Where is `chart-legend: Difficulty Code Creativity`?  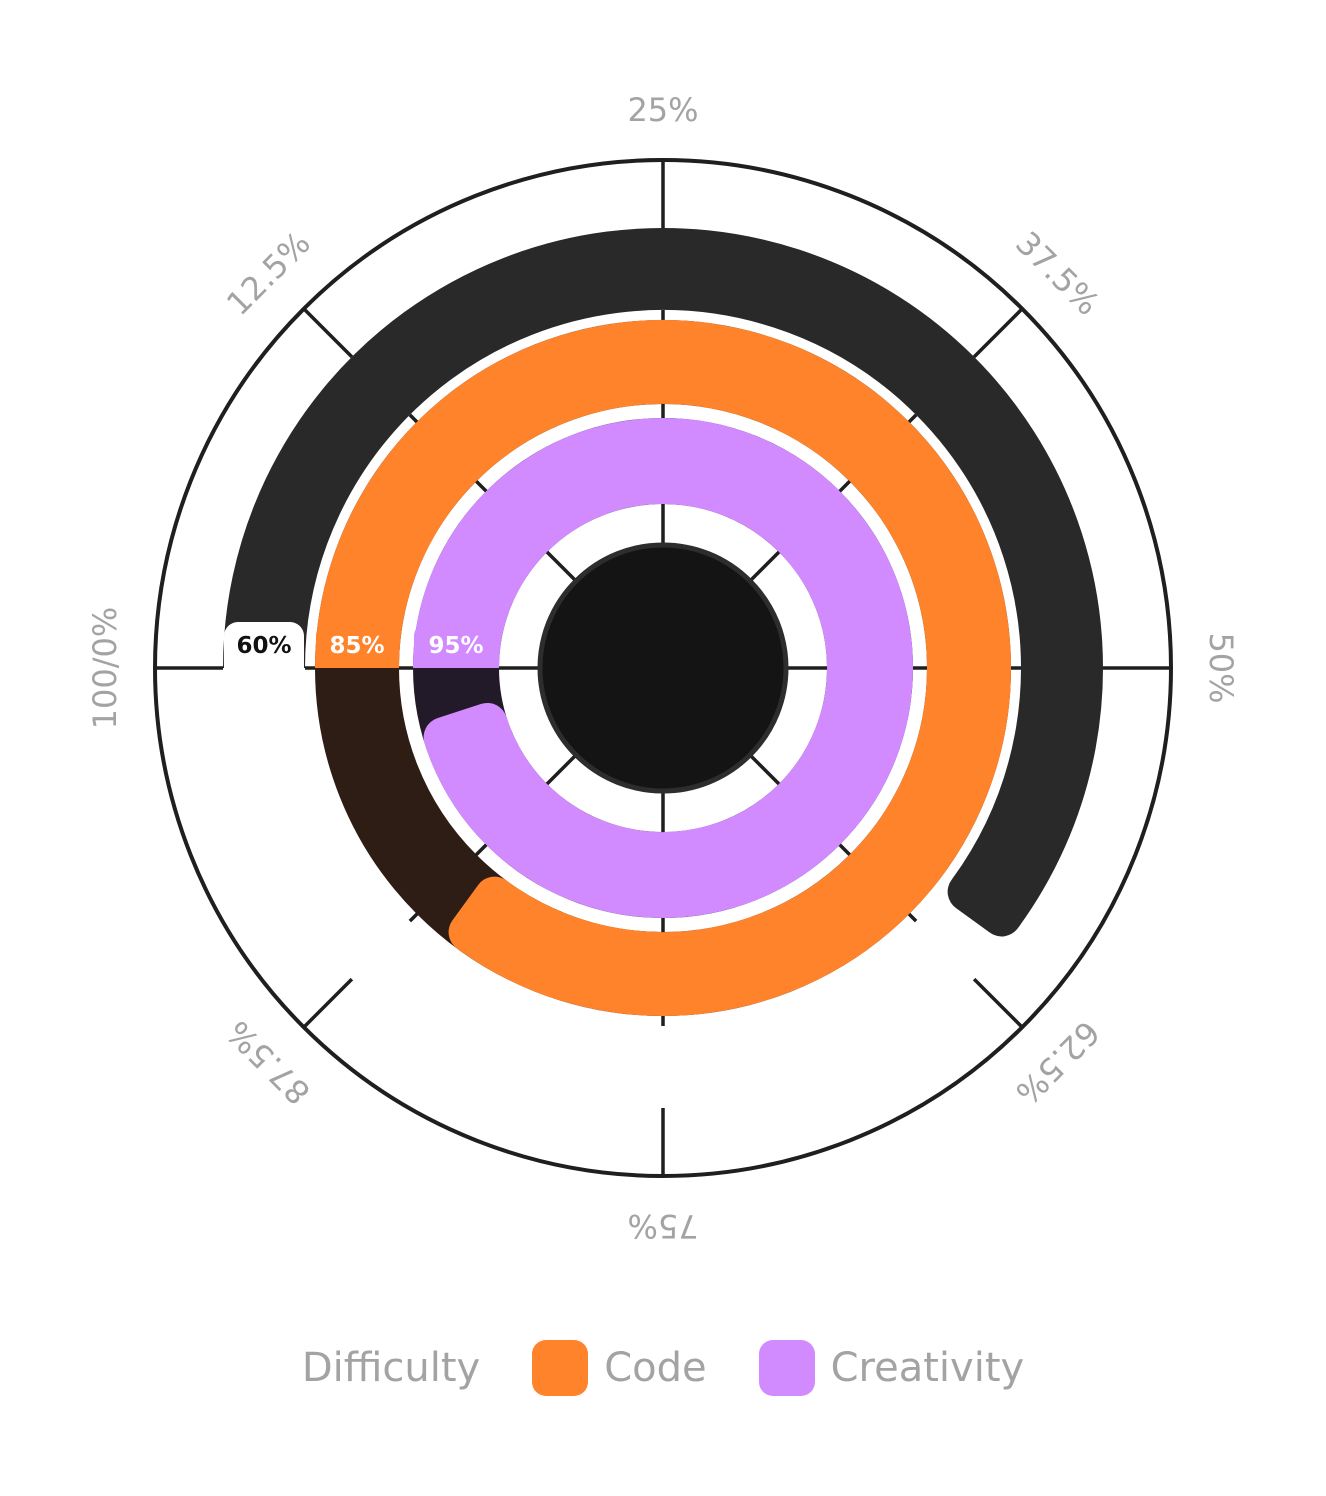
chart-legend: Difficulty Code Creativity is located at coordinates (663, 1368).